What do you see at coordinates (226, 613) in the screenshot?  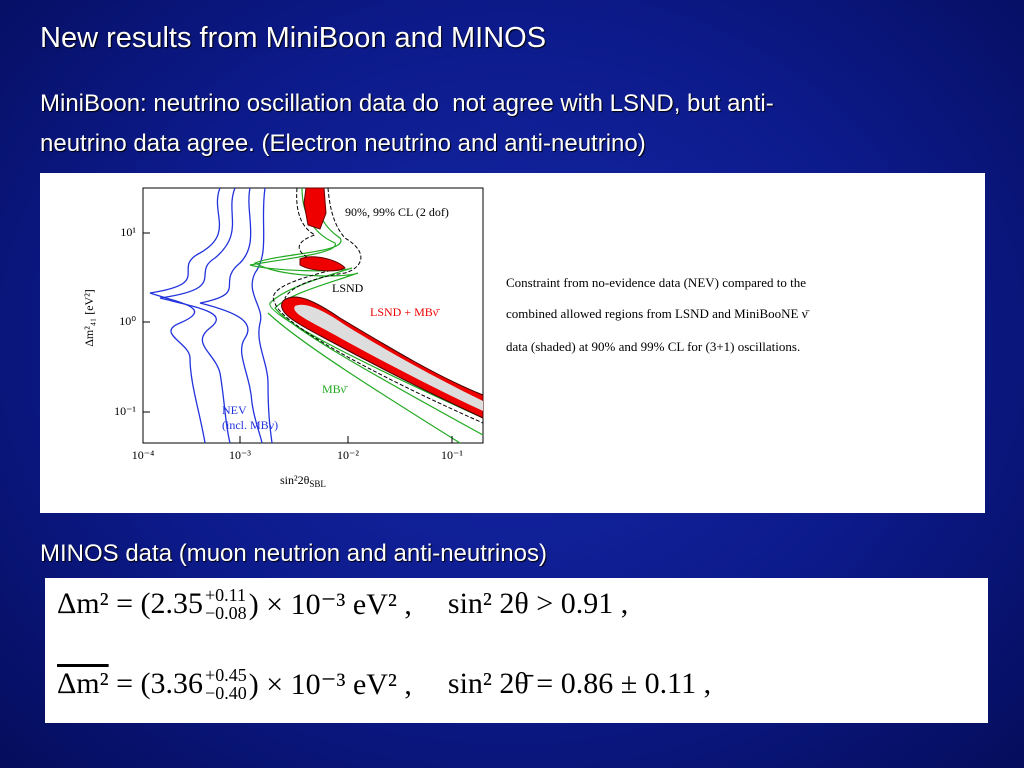 I see `eq-minus: −0.08` at bounding box center [226, 613].